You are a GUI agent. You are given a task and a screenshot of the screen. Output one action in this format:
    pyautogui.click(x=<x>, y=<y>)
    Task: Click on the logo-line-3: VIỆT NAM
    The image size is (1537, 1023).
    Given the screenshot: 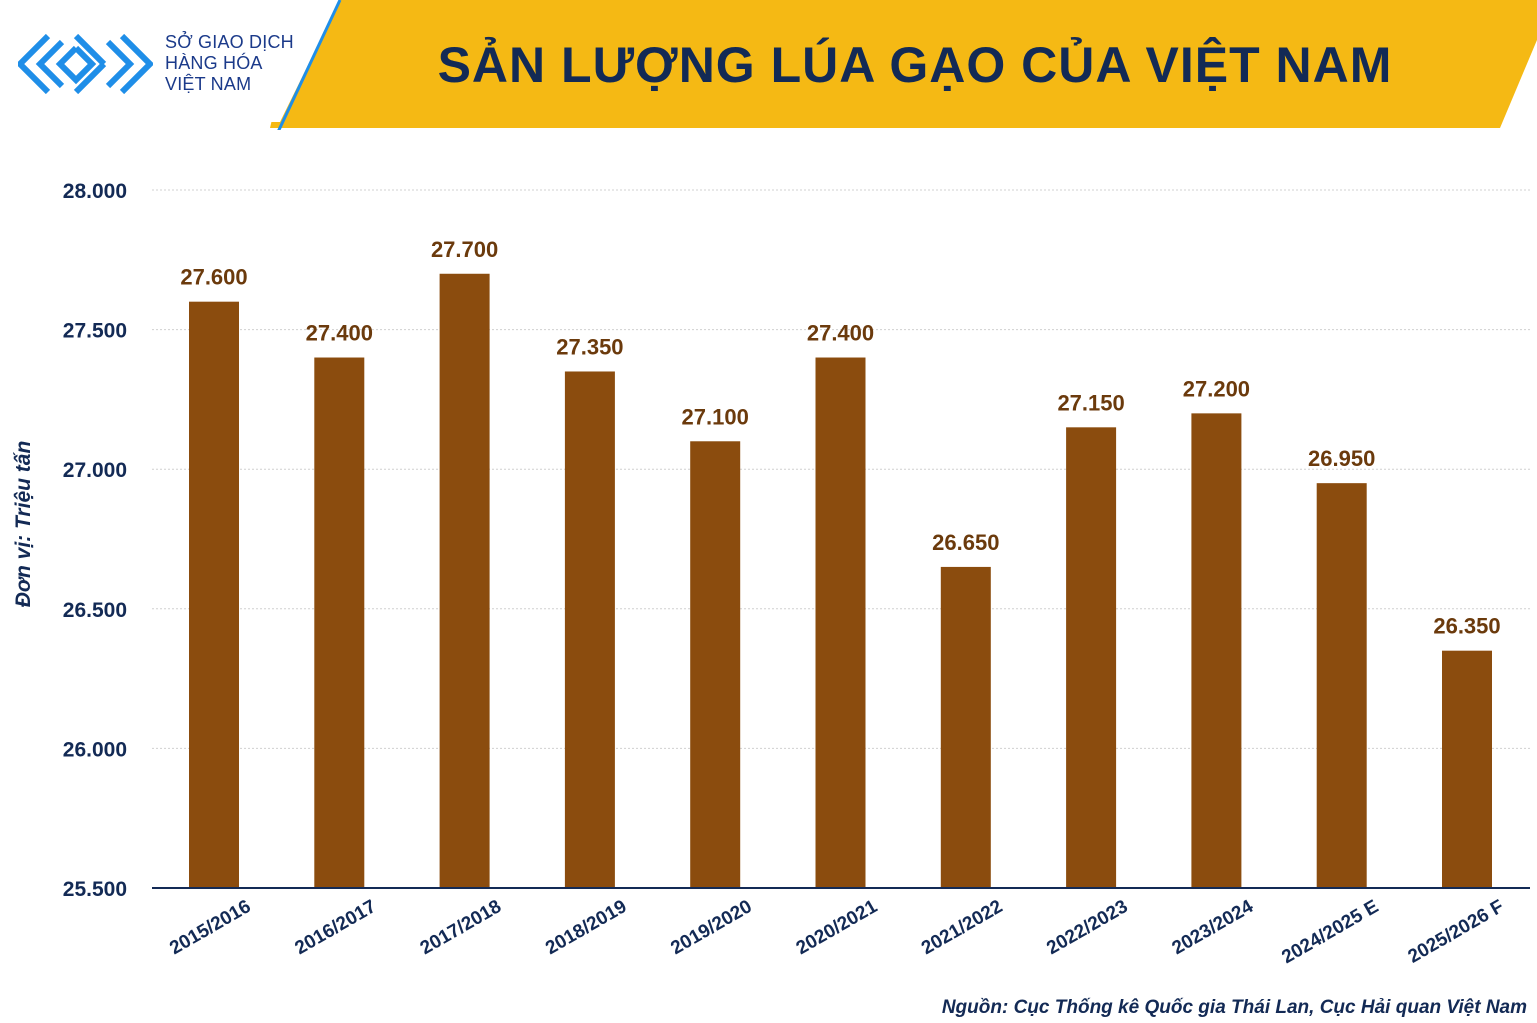 What is the action you would take?
    pyautogui.click(x=208, y=84)
    